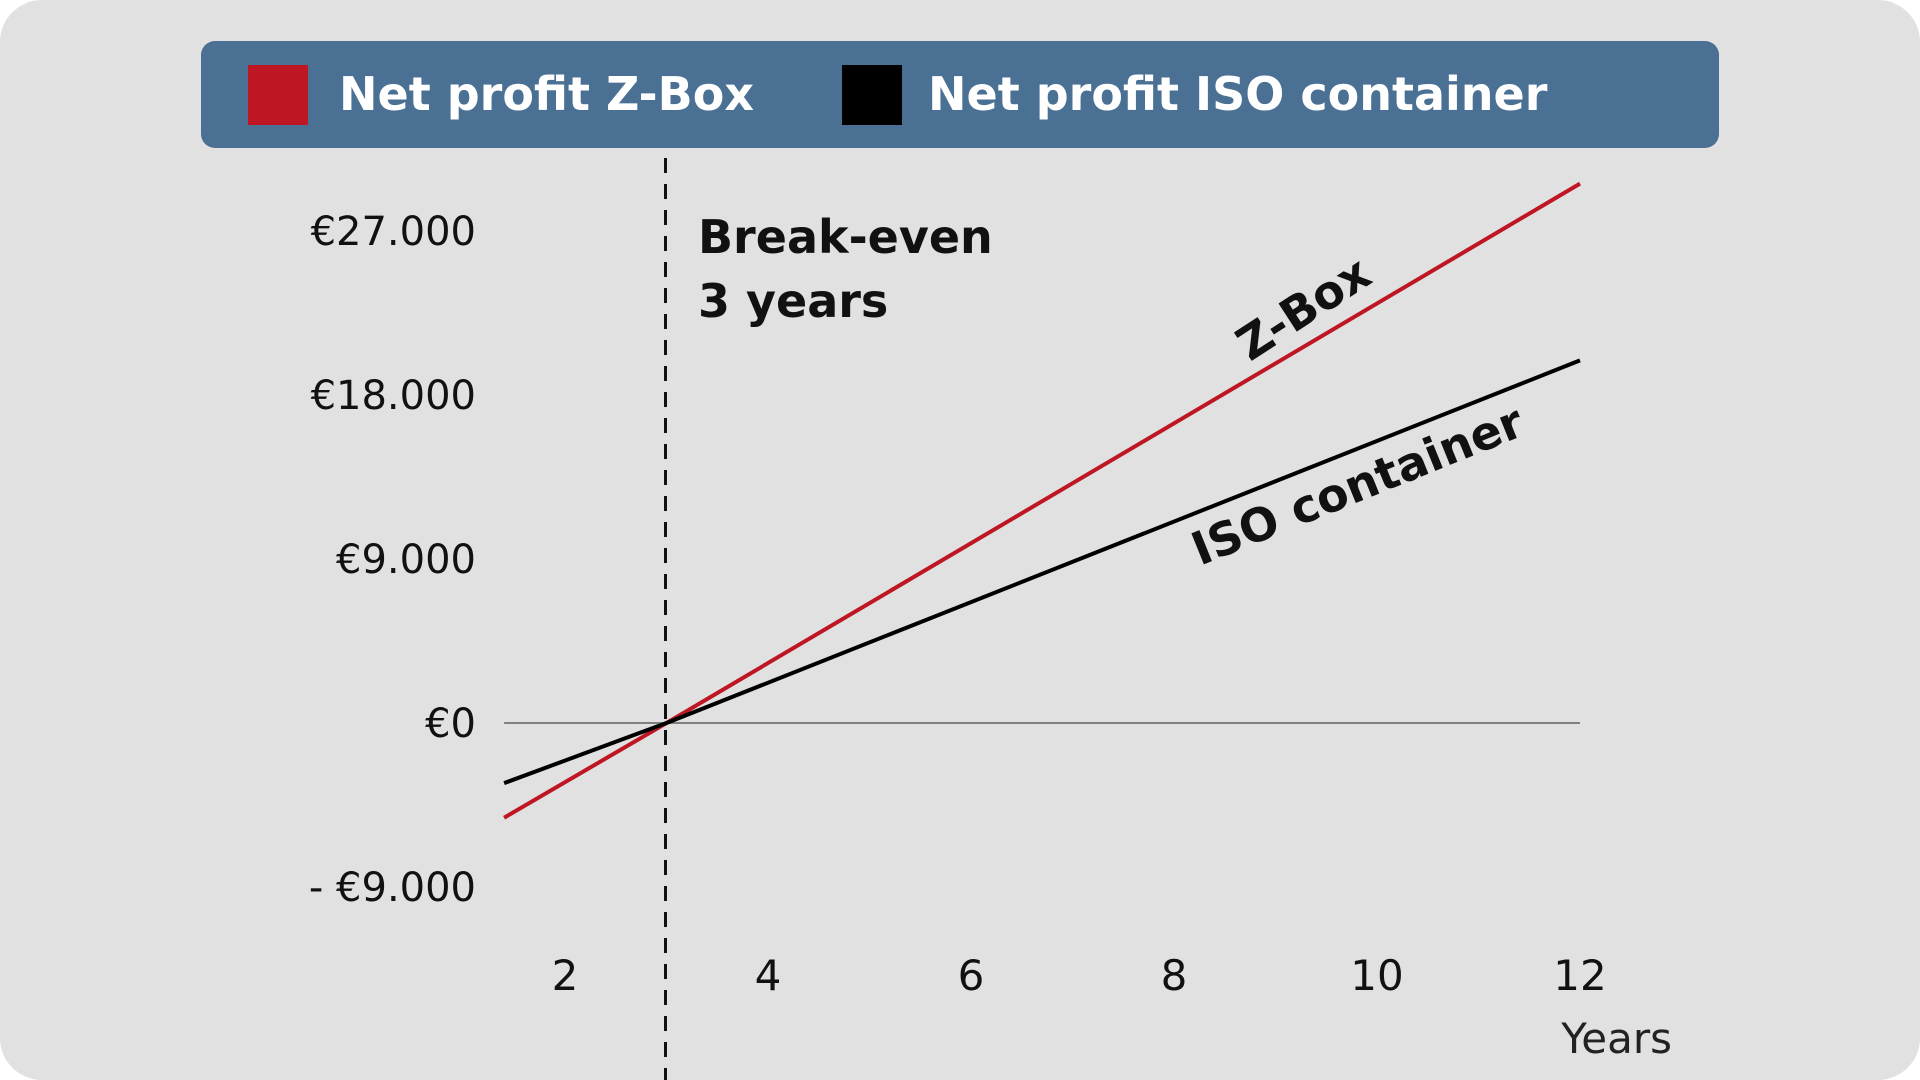 The height and width of the screenshot is (1080, 1920). I want to click on iso-container-line-label: ISO container, so click(1357, 485).